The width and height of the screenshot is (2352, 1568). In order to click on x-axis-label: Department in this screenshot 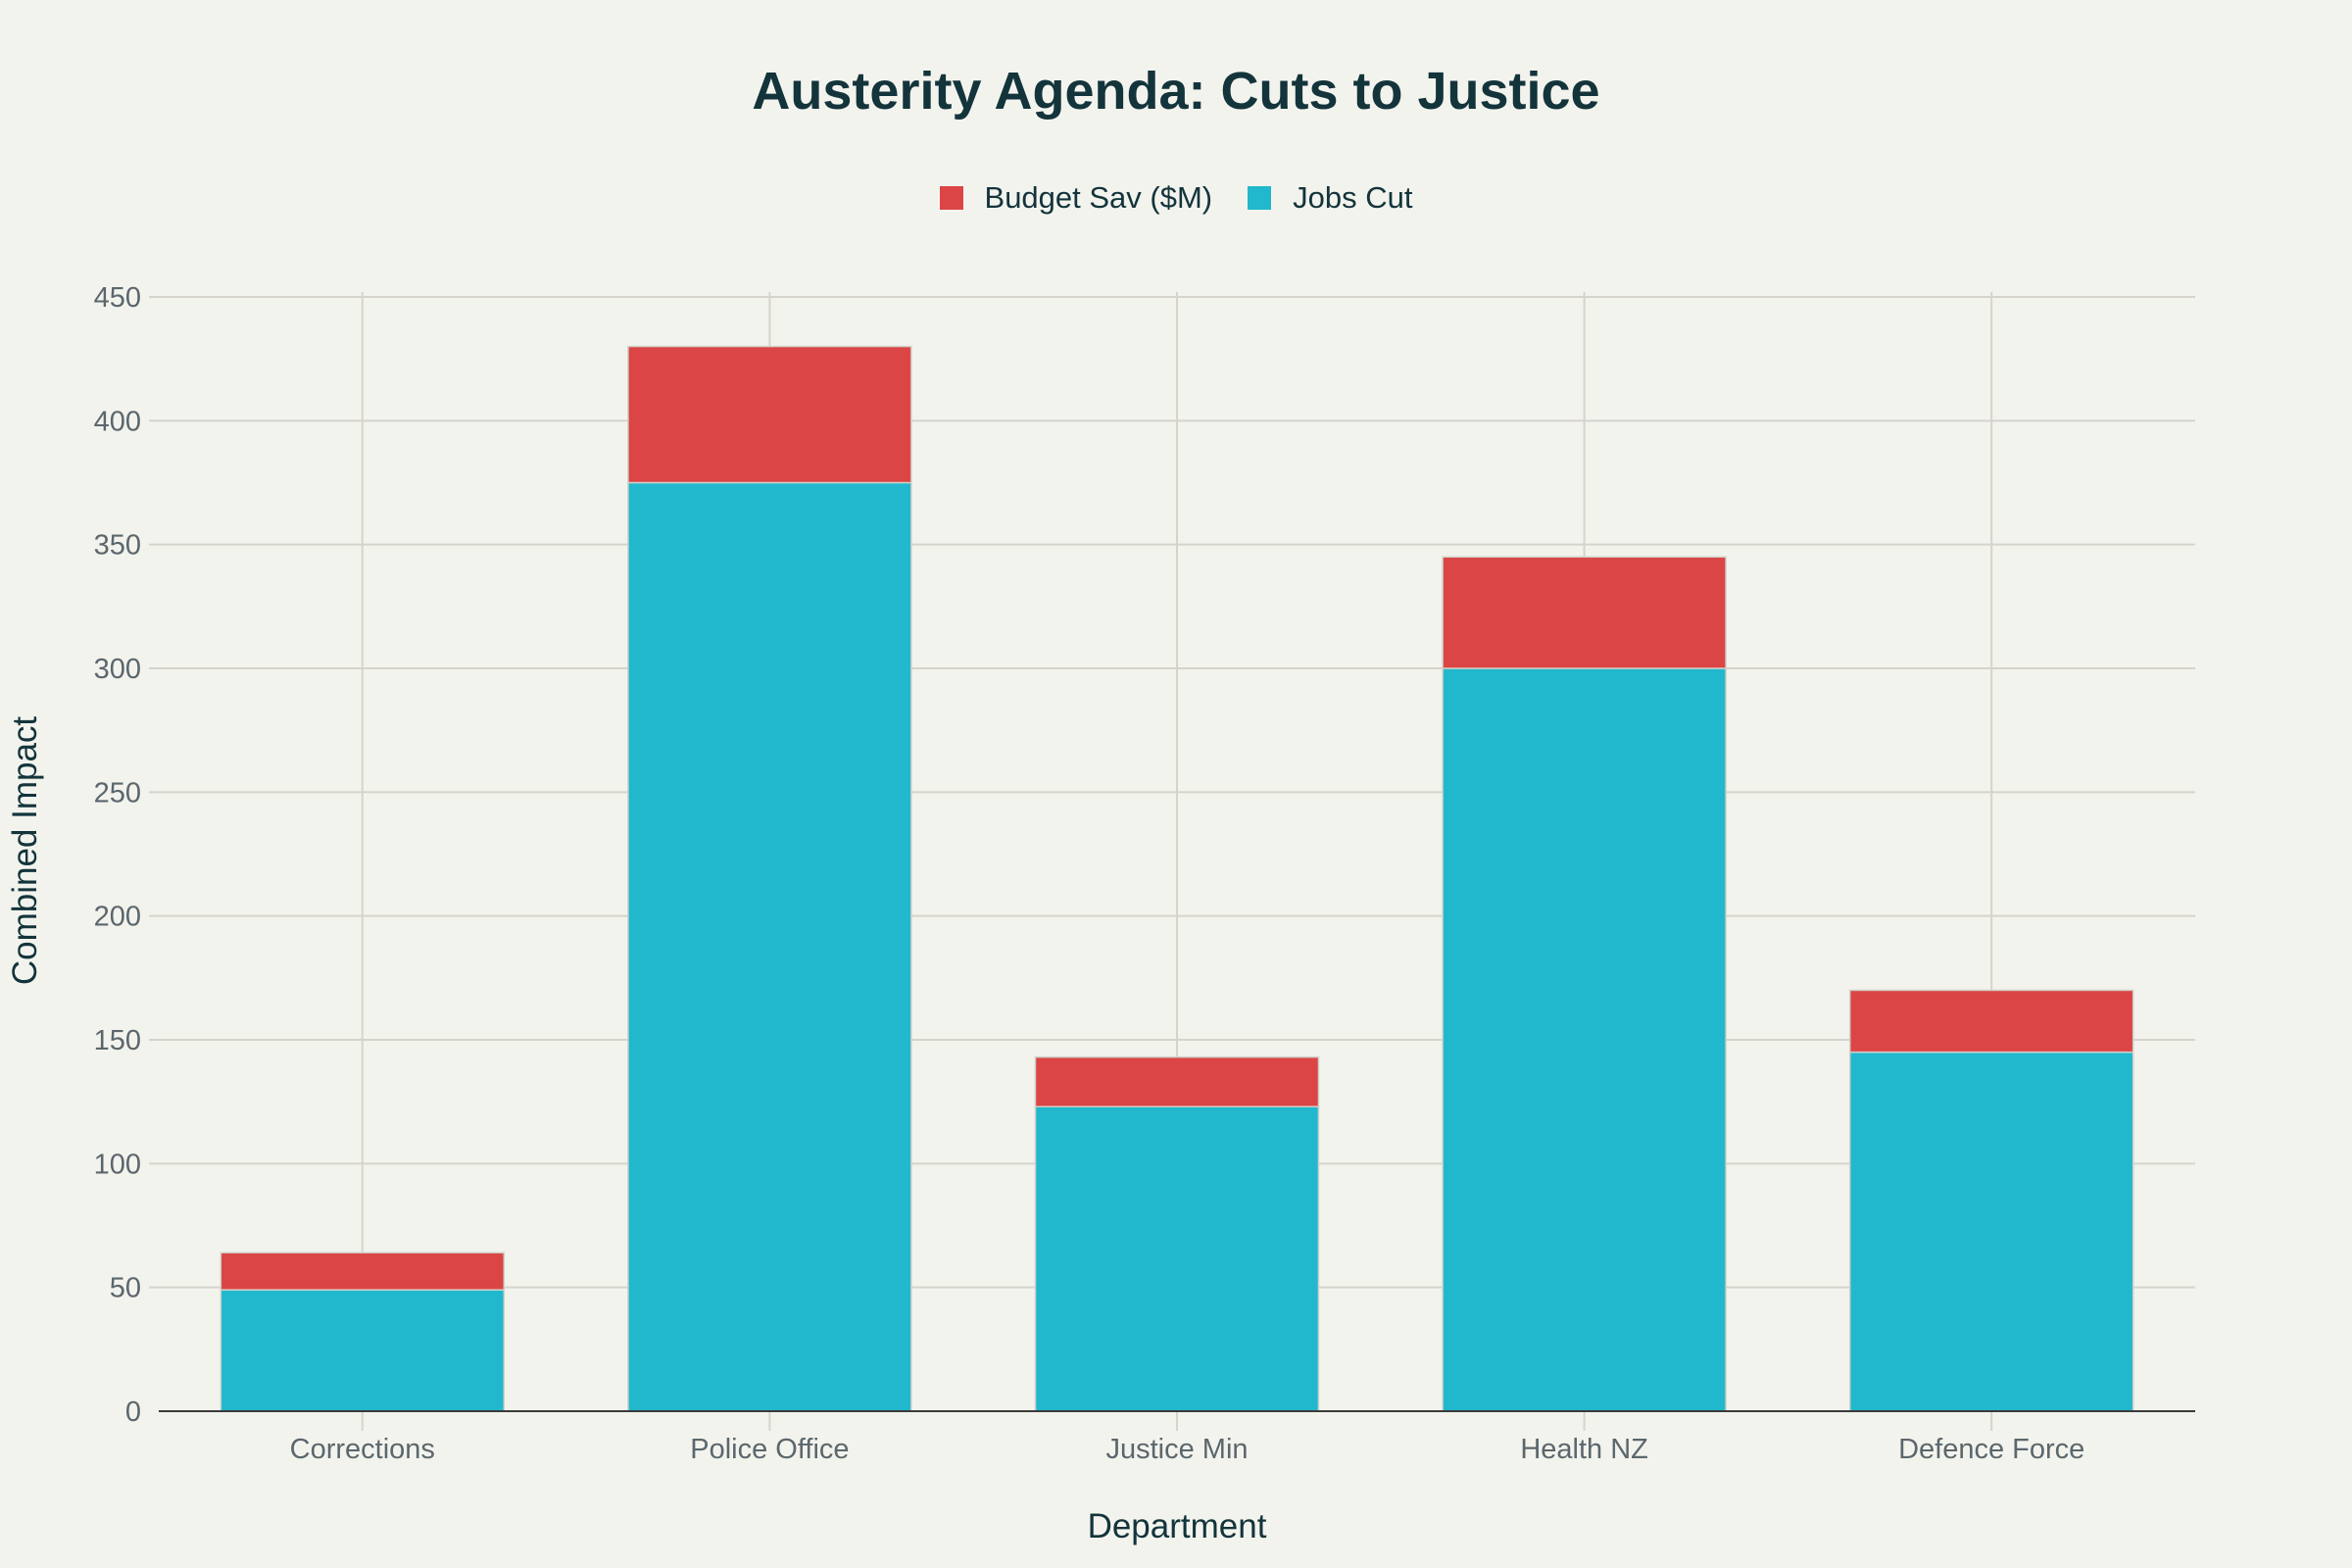, I will do `click(1177, 1526)`.